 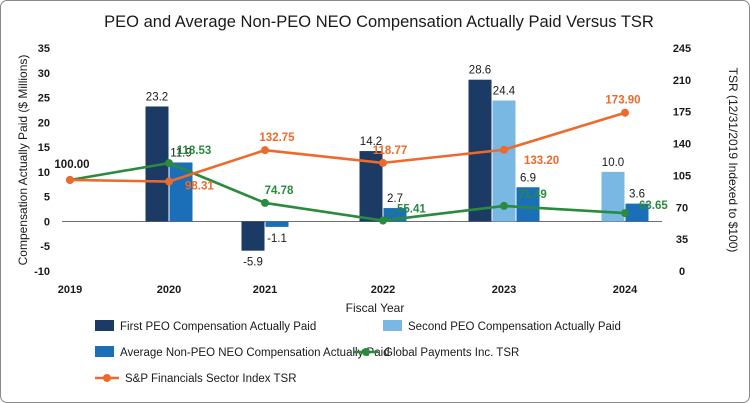 I want to click on y-tick-label: 10, so click(x=44, y=173).